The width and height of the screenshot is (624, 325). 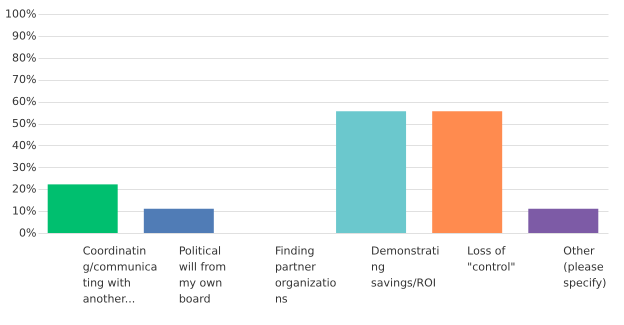 What do you see at coordinates (24, 123) in the screenshot?
I see `y-tick-label: 50%` at bounding box center [24, 123].